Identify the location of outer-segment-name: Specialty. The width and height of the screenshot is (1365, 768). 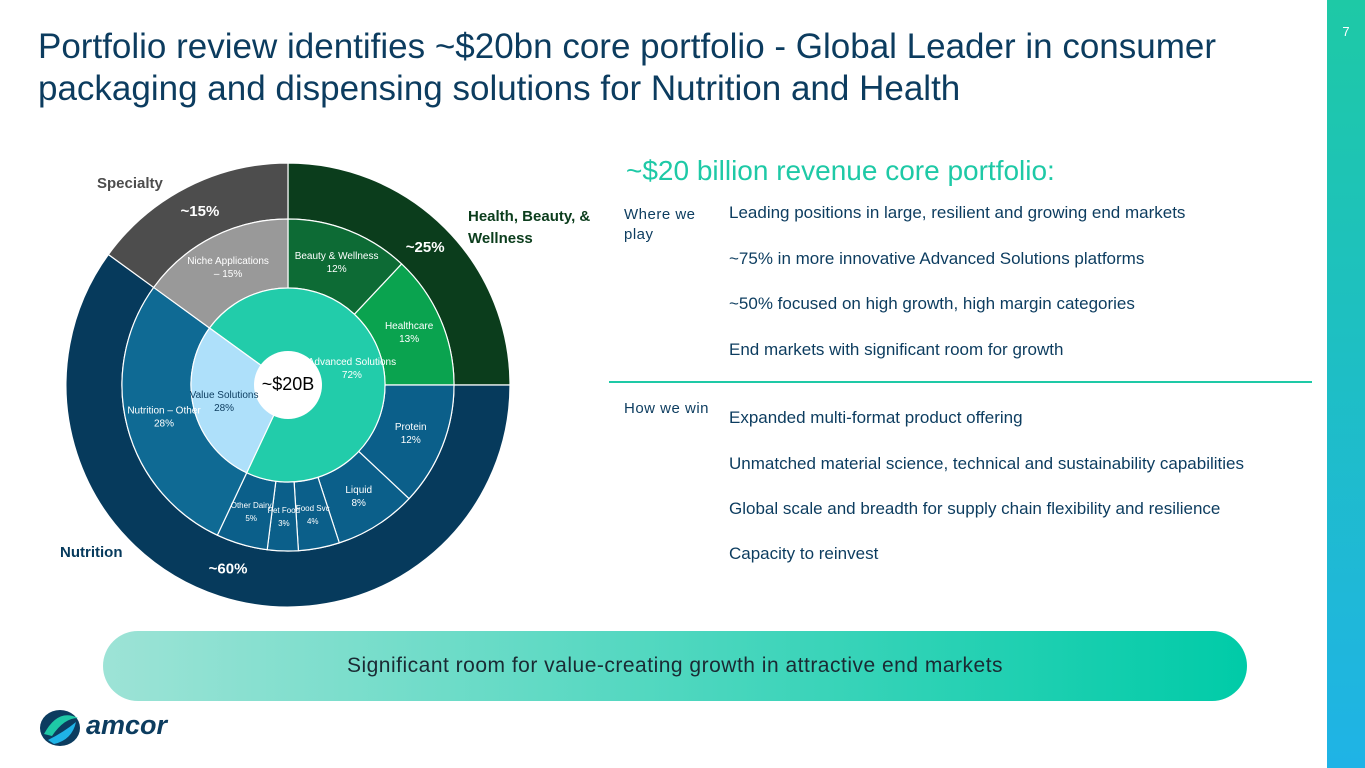
(130, 183).